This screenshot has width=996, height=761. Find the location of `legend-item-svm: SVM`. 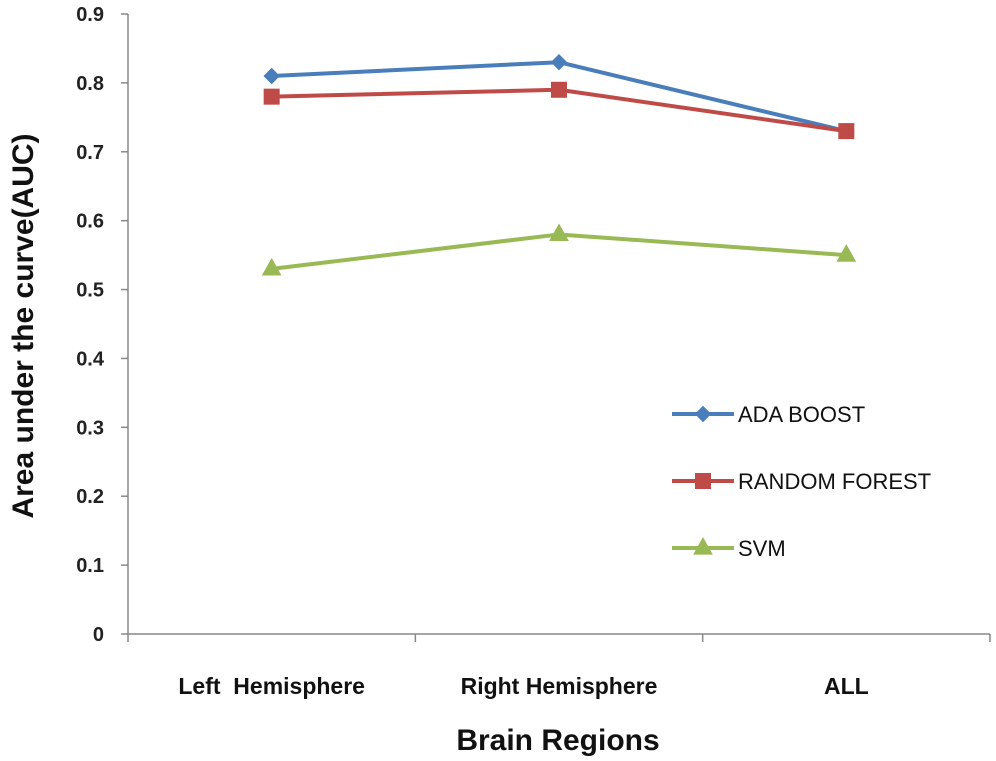

legend-item-svm: SVM is located at coordinates (729, 548).